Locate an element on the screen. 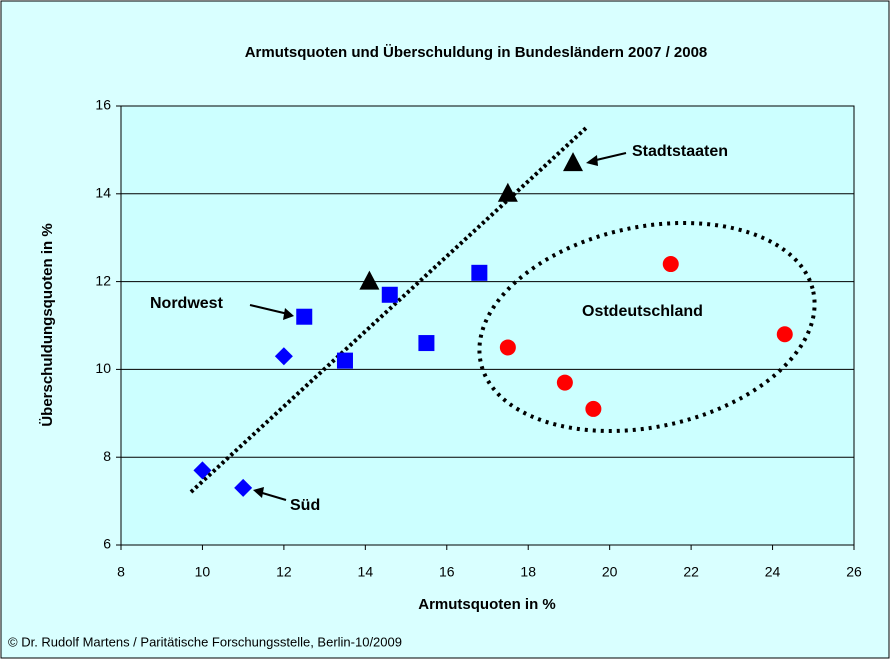  x-tick-label: 18 is located at coordinates (528, 572).